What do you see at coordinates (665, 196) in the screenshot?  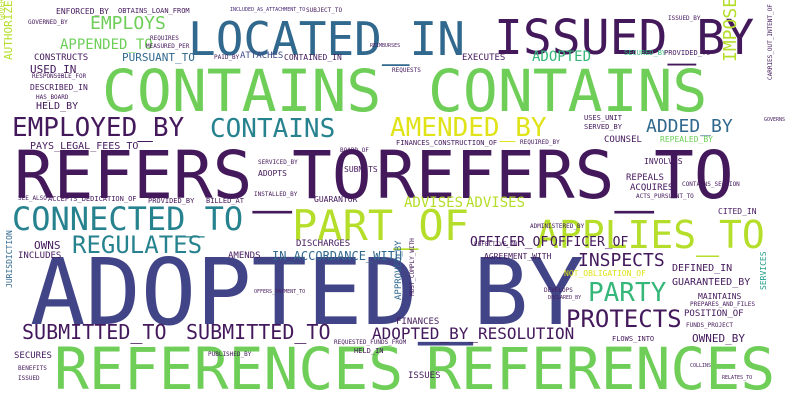 I see `word-acts-pursuant-to: ACTS_PURSUANT_TO` at bounding box center [665, 196].